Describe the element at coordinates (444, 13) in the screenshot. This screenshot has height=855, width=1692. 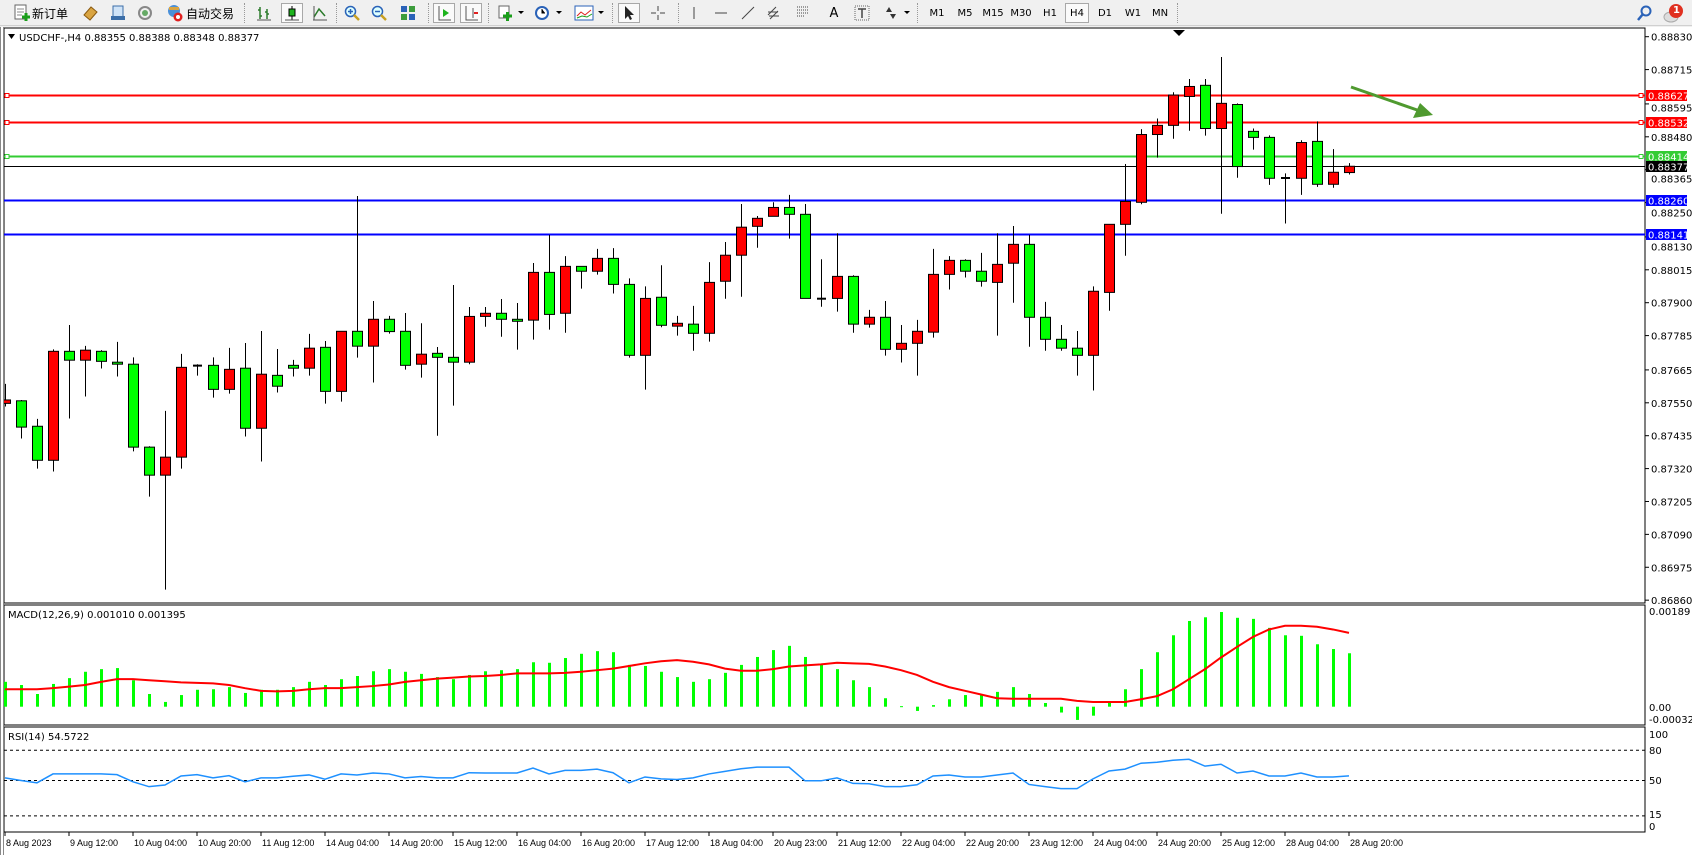
I see `auto-scroll-button` at that location.